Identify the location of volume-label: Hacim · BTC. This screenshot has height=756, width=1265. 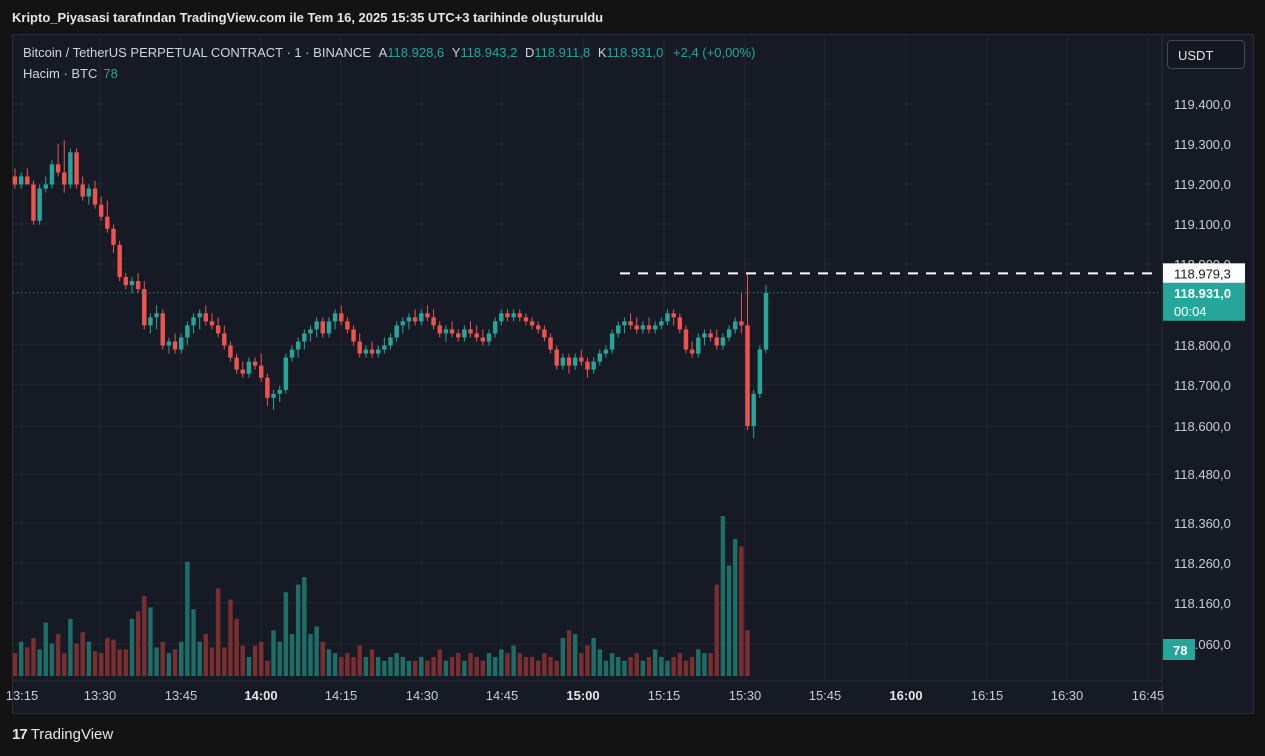
(60, 73).